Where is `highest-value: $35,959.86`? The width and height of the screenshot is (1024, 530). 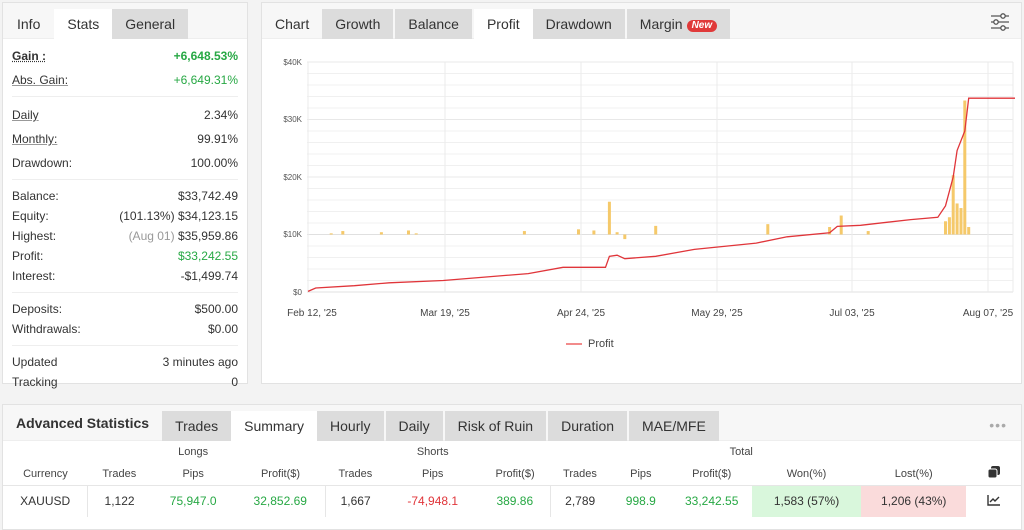 highest-value: $35,959.86 is located at coordinates (207, 236).